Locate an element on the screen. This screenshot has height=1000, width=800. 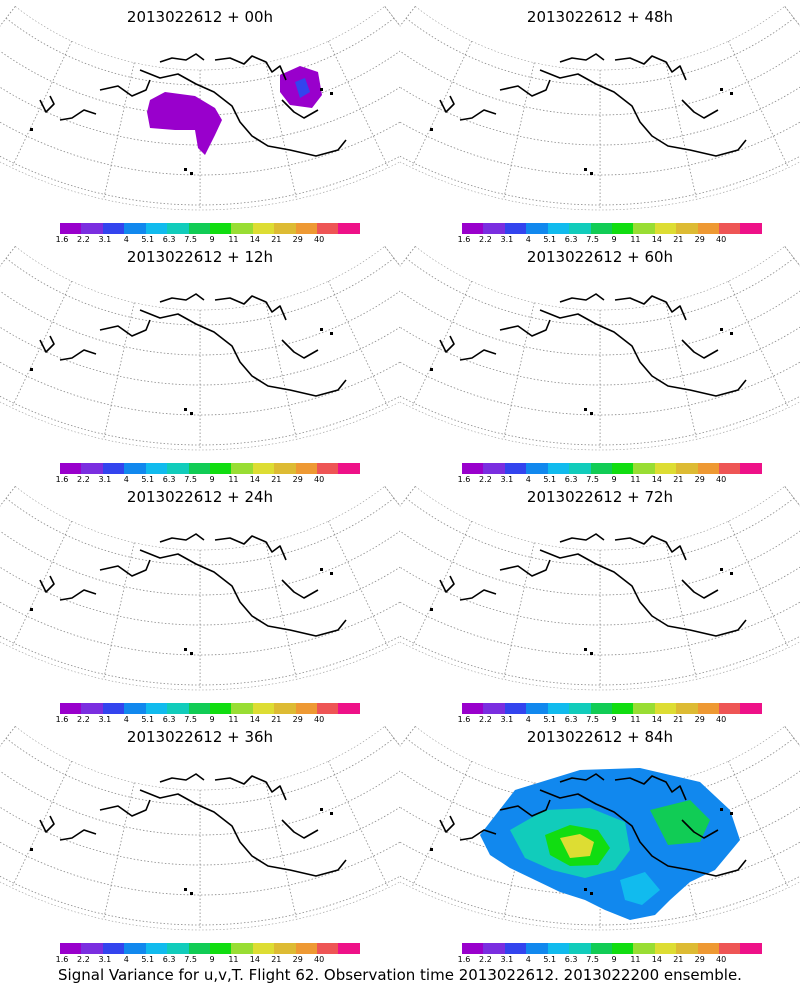
panel-title: 2013022612 + 36h is located at coordinates (200, 737).